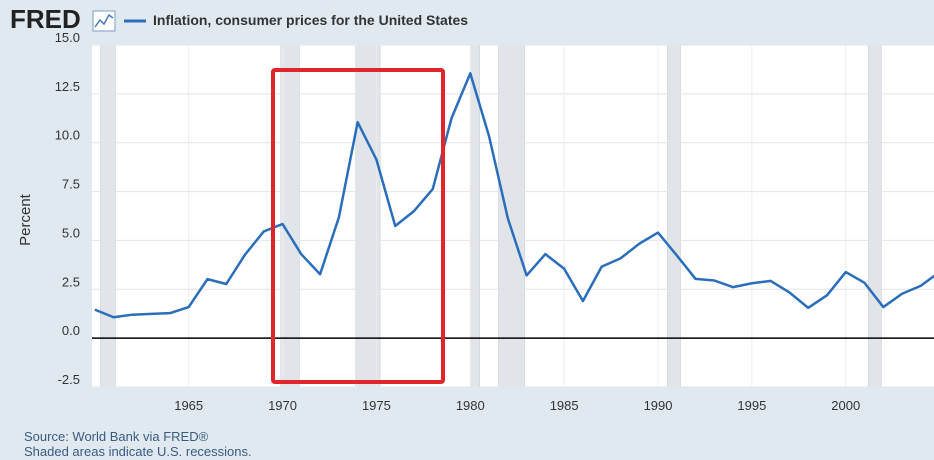 The height and width of the screenshot is (460, 934). Describe the element at coordinates (358, 226) in the screenshot. I see `highlight-box` at that location.